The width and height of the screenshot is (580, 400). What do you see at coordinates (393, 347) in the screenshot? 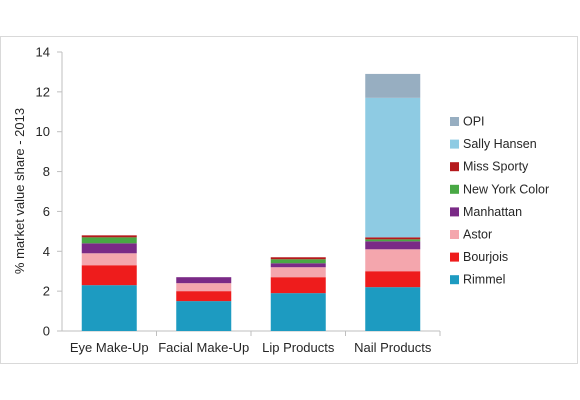
I see `x-tick-label: Nail Products` at bounding box center [393, 347].